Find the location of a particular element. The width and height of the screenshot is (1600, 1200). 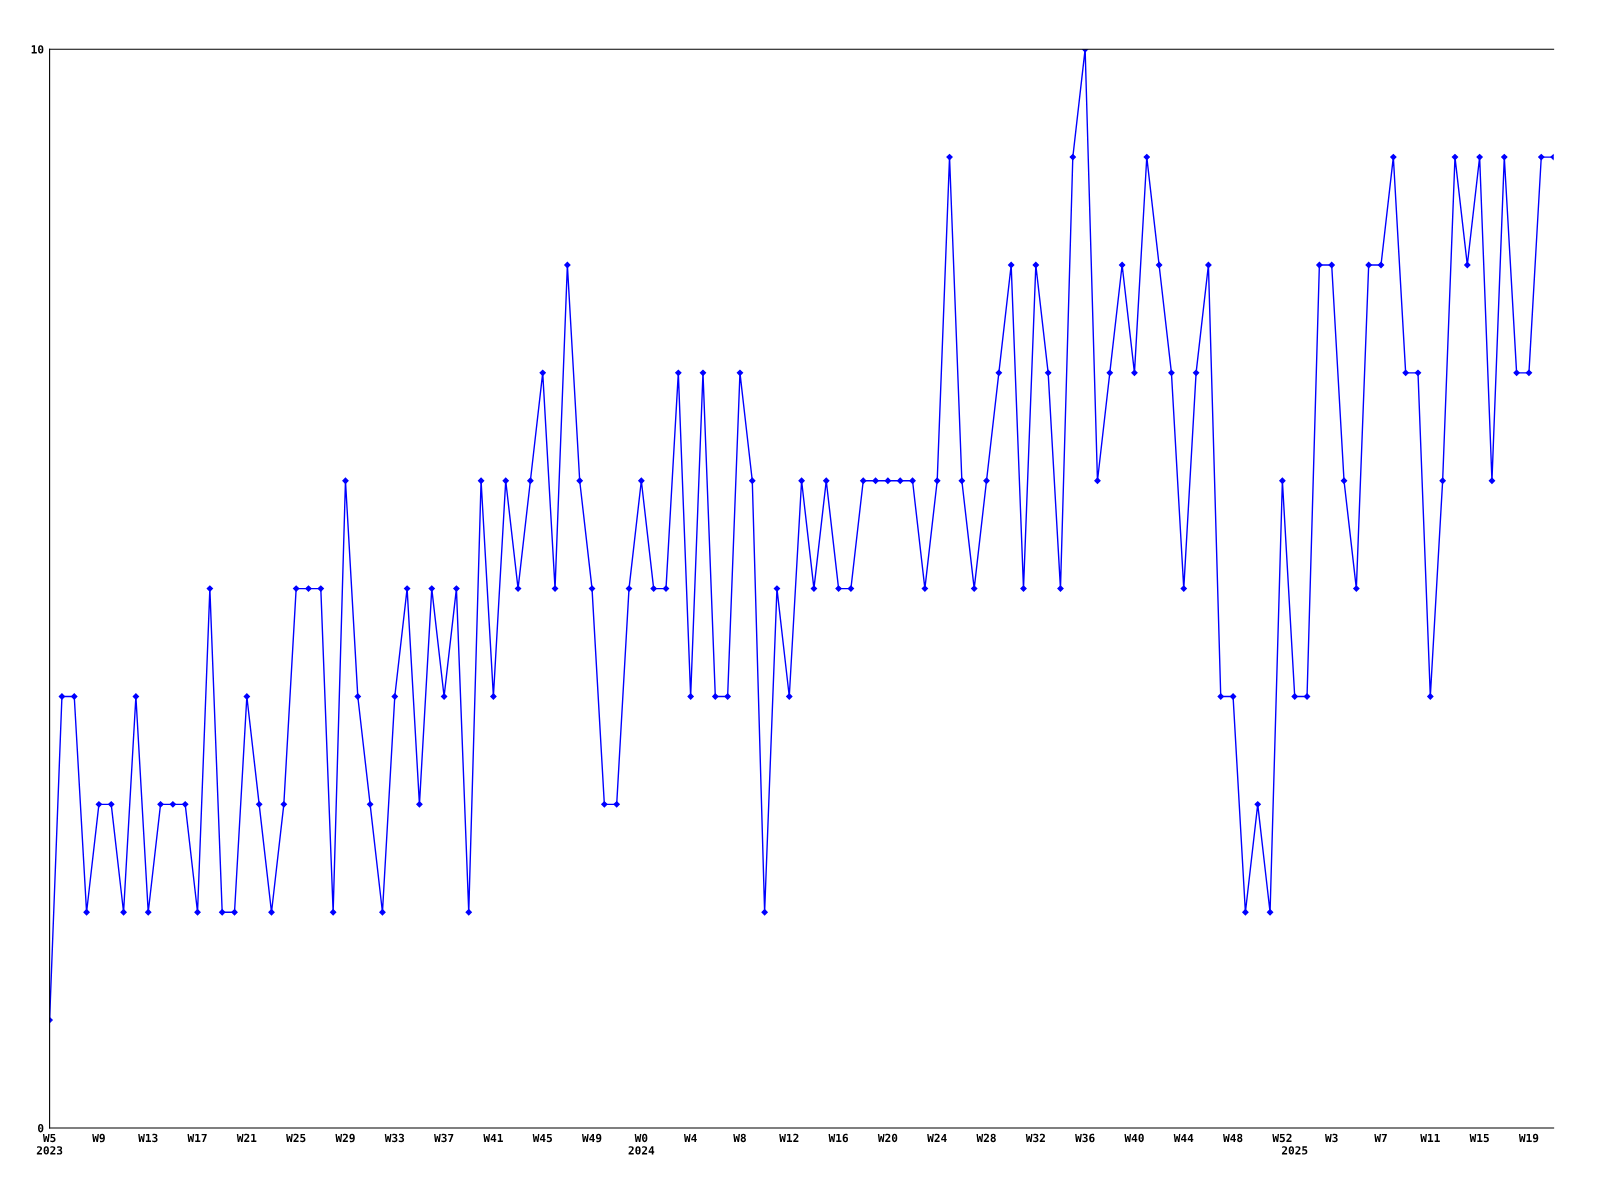

x-tick-label: W37 is located at coordinates (444, 1138).